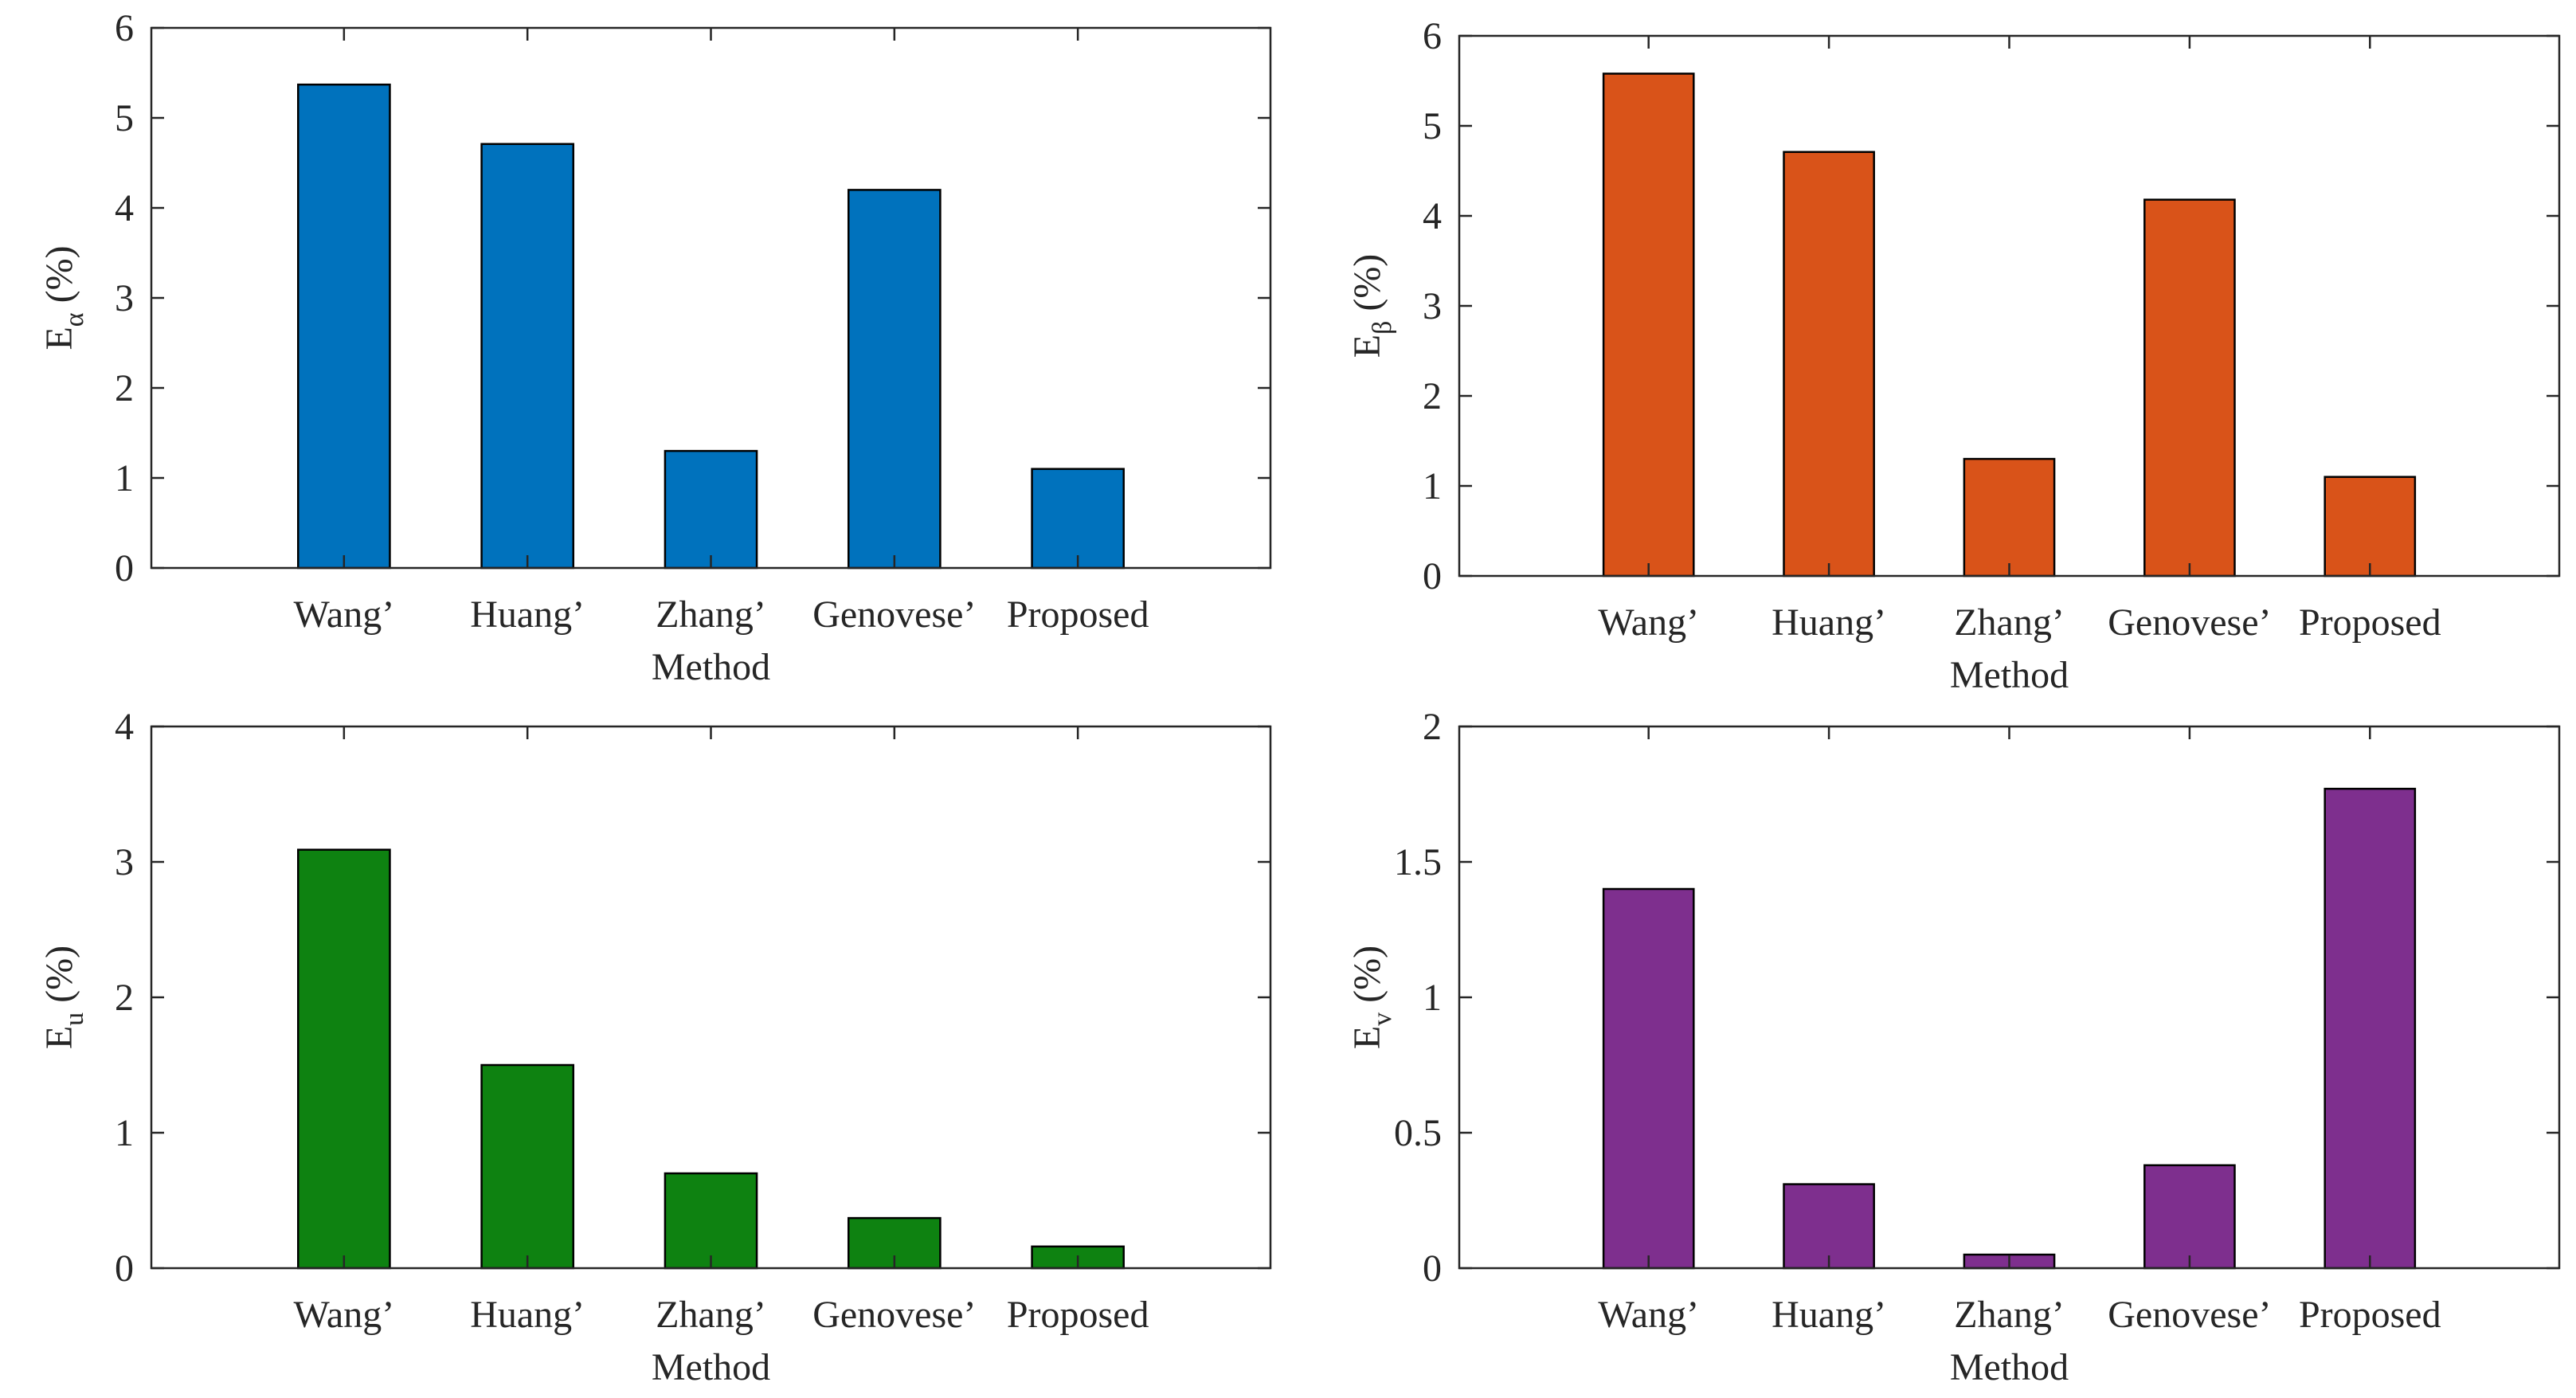 The width and height of the screenshot is (2576, 1398). What do you see at coordinates (1367, 974) in the screenshot?
I see `ylabel-unit-v: (%)` at bounding box center [1367, 974].